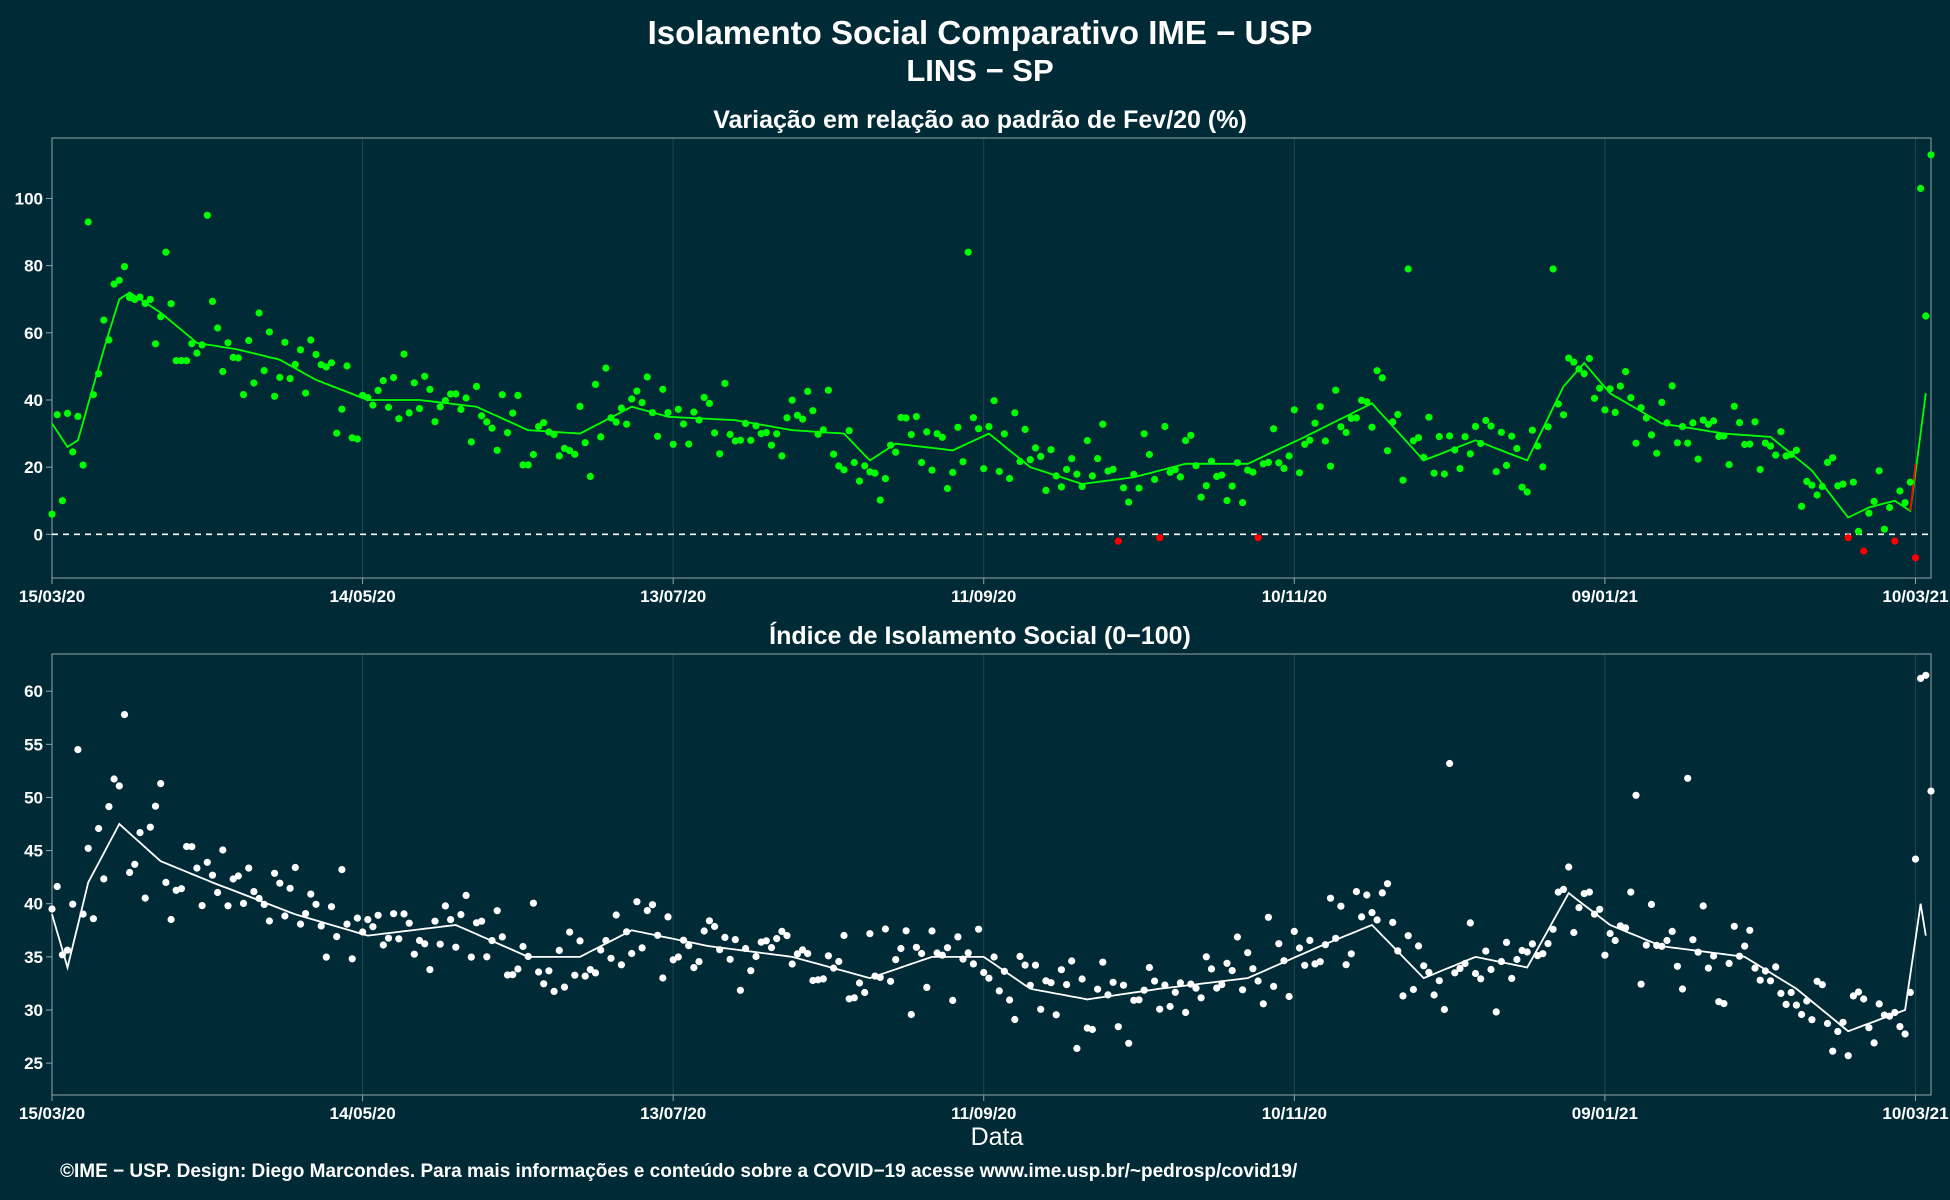  Describe the element at coordinates (980, 32) in the screenshot. I see `chart-title: Isolamento Social Comparativo IME − USP` at that location.